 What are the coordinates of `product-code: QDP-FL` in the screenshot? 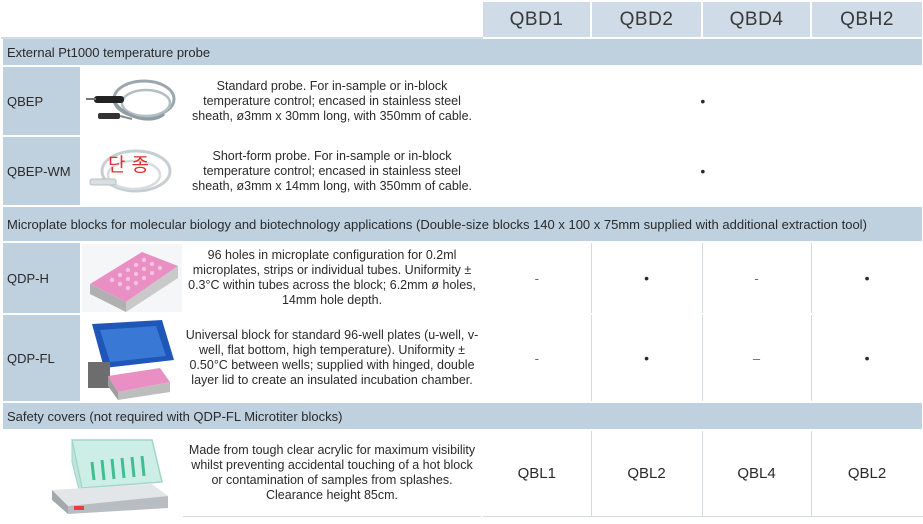 It's located at (41, 358).